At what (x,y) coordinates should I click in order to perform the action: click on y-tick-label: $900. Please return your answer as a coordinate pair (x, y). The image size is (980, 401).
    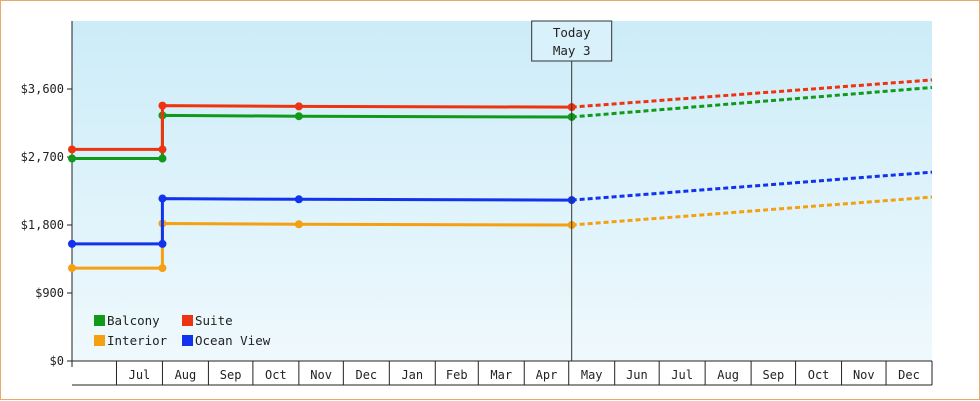
    Looking at the image, I should click on (49, 293).